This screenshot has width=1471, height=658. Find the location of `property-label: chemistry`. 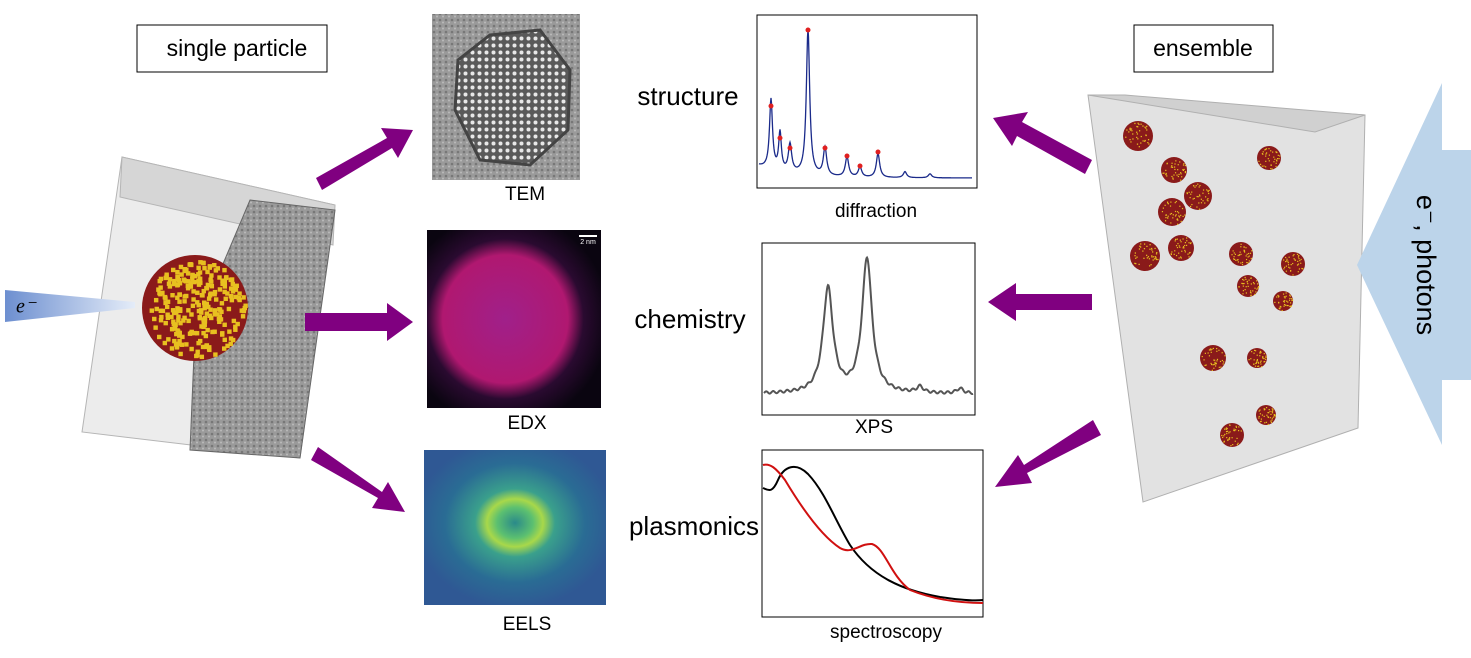

property-label: chemistry is located at coordinates (689, 319).